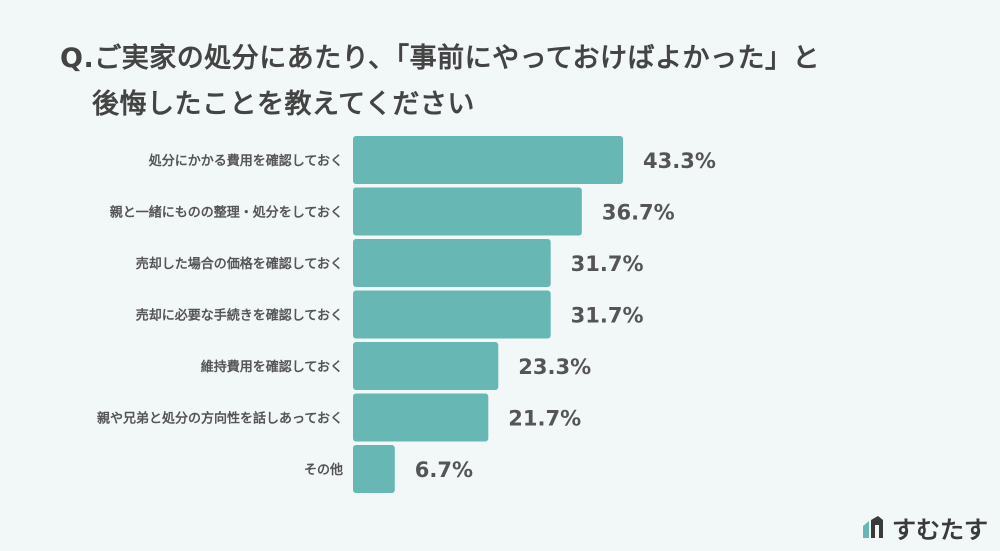 This screenshot has height=551, width=1000. I want to click on value-label: 23.3%, so click(554, 367).